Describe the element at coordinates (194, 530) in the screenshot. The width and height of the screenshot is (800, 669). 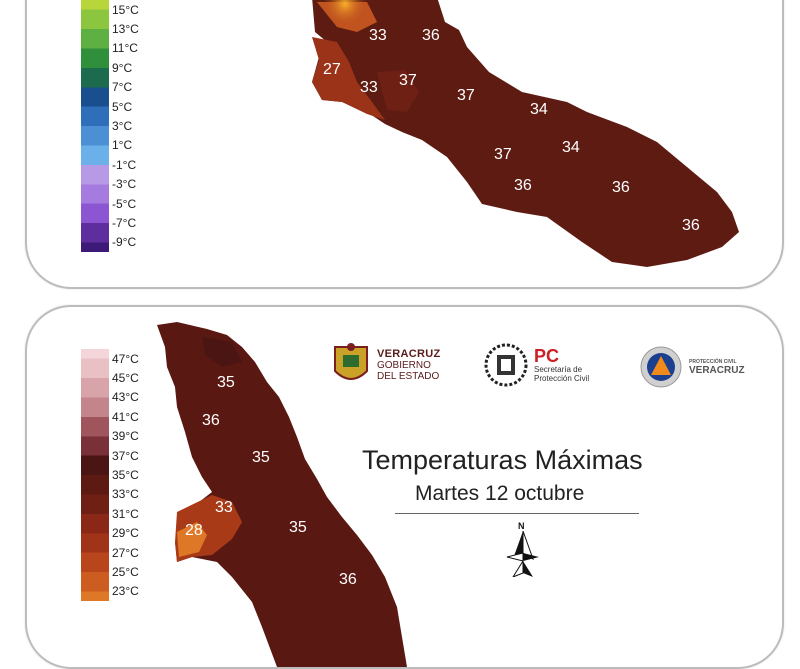
I see `bottom-map-label: 28` at that location.